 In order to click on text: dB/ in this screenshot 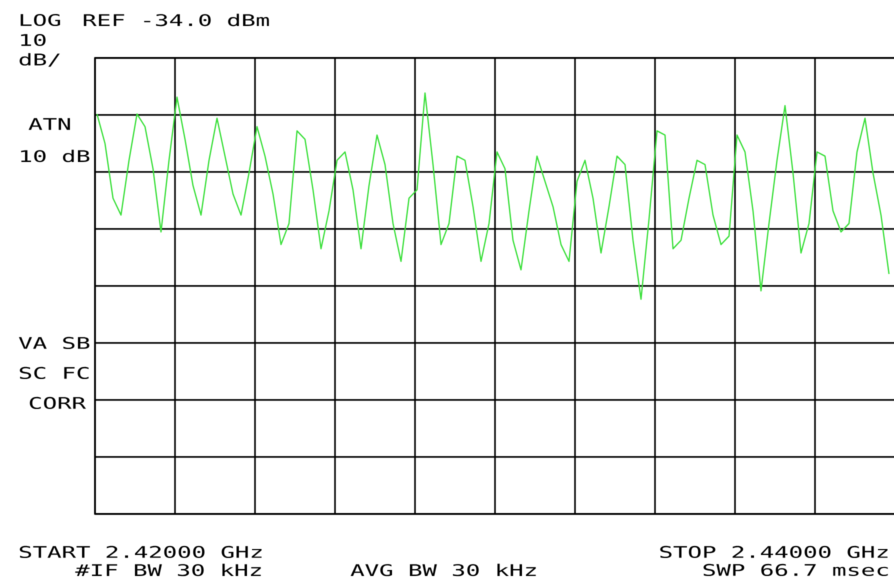, I will do `click(40, 60)`.